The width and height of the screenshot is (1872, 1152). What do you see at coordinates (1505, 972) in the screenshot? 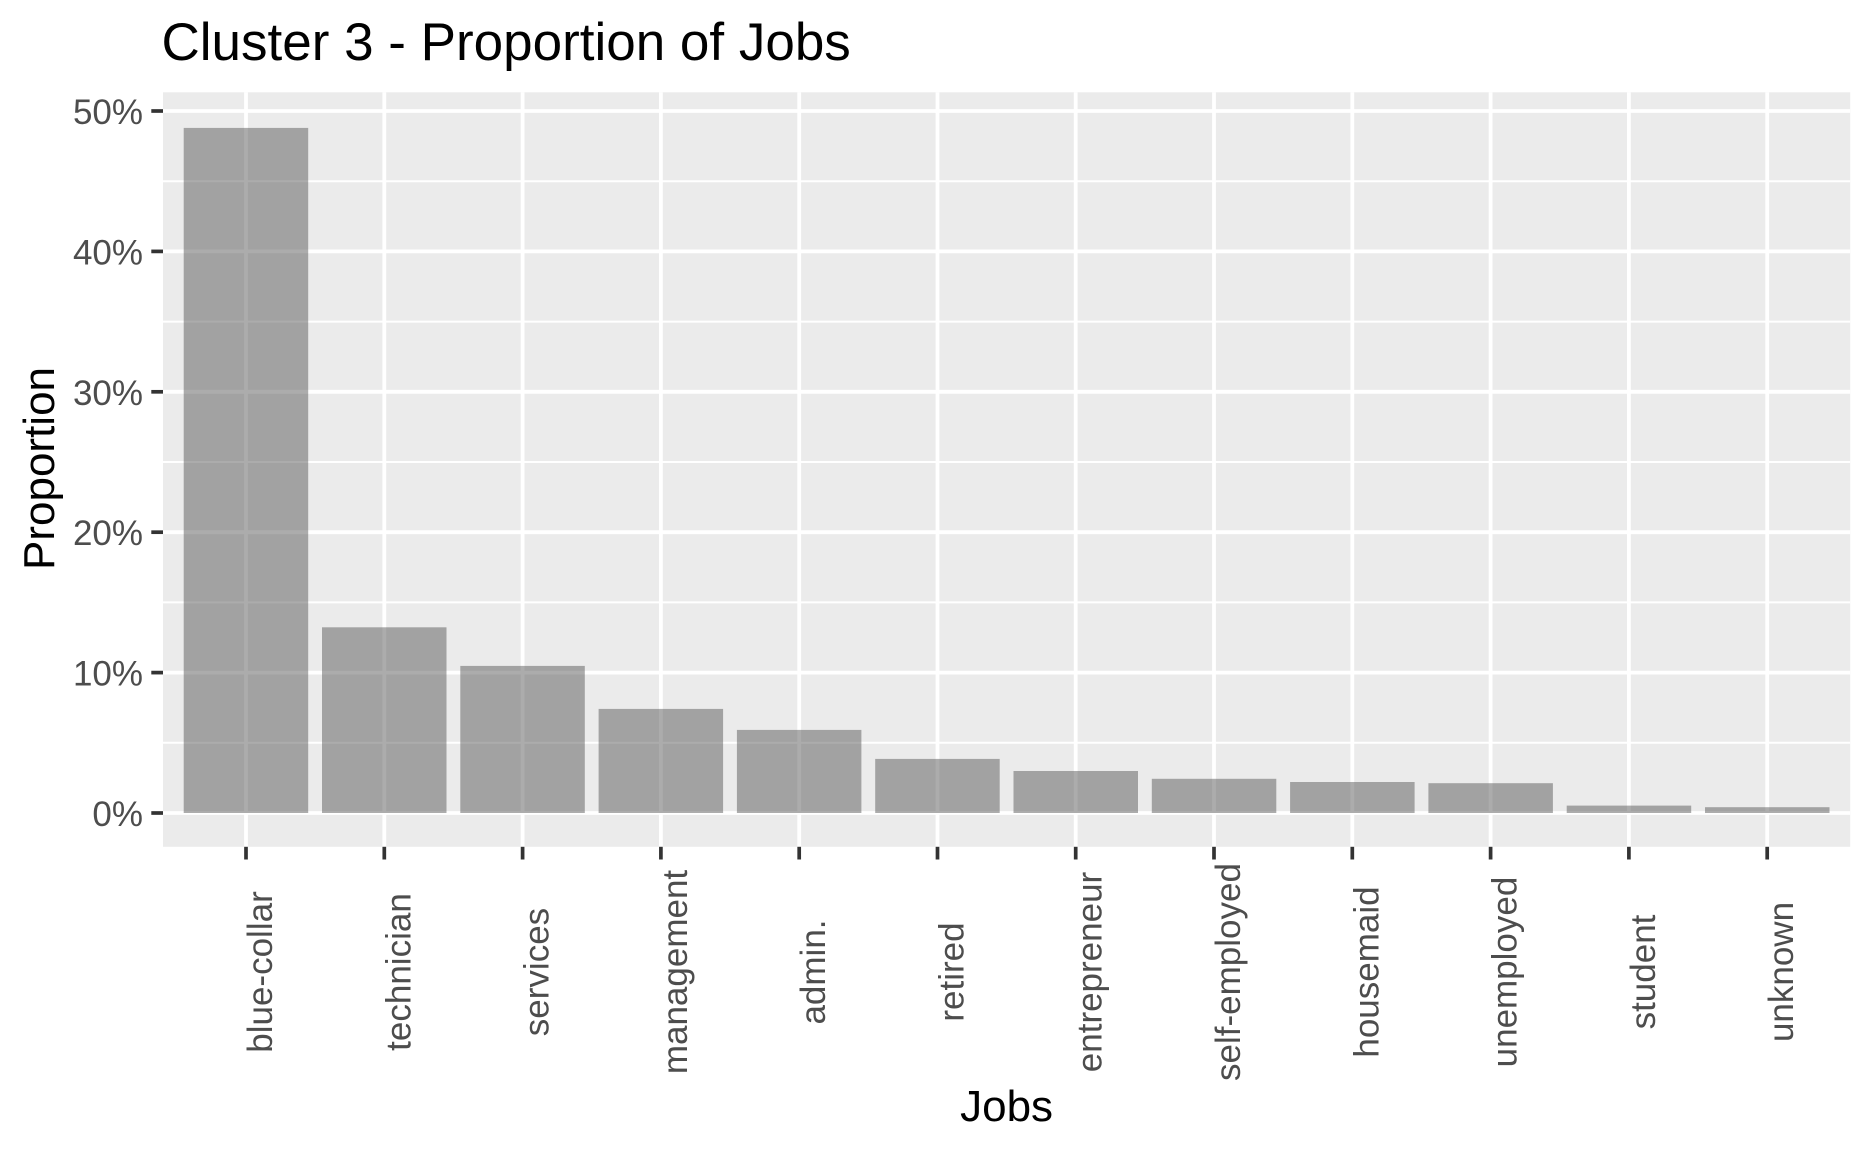
I see `svg-text: unemployed` at bounding box center [1505, 972].